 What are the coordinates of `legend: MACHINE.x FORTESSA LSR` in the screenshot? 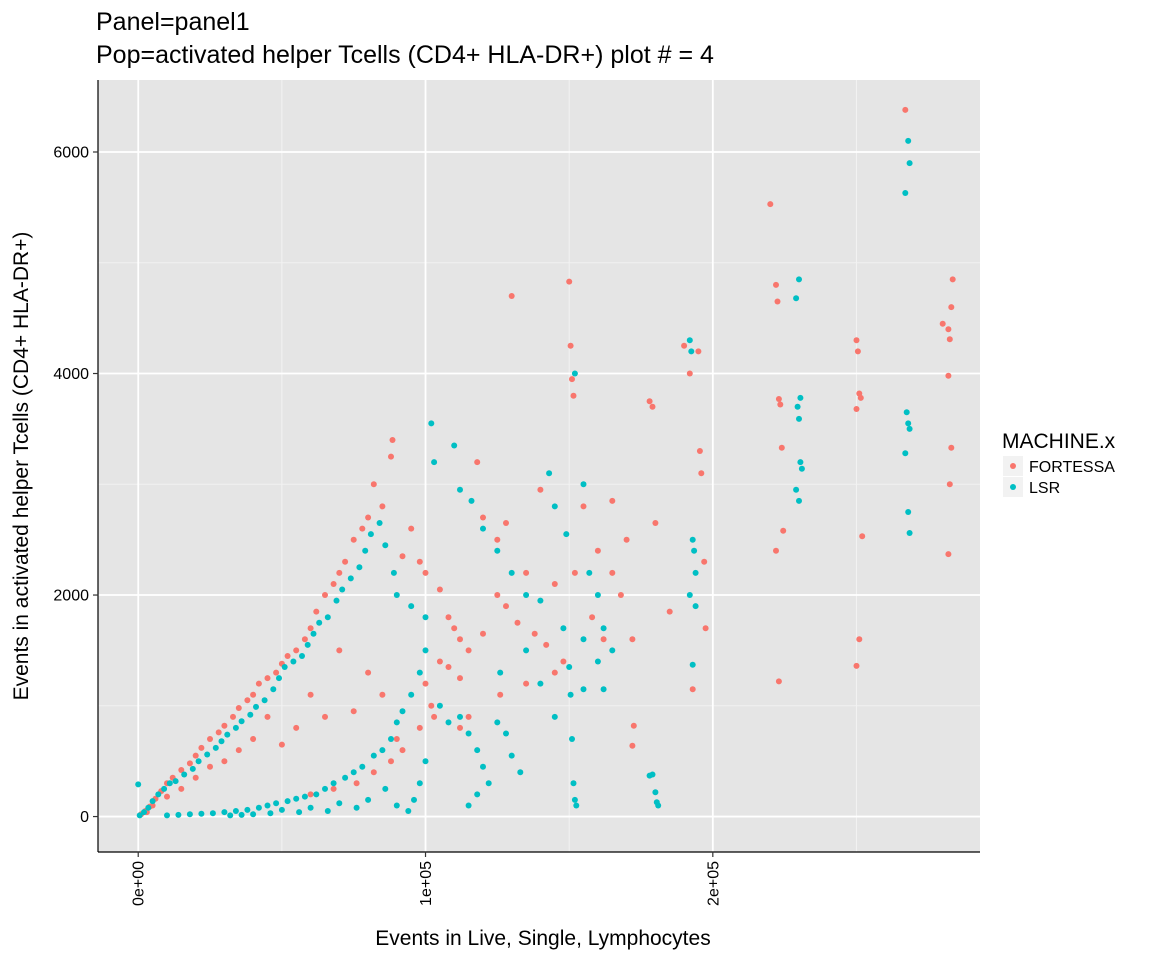 It's located at (1059, 463).